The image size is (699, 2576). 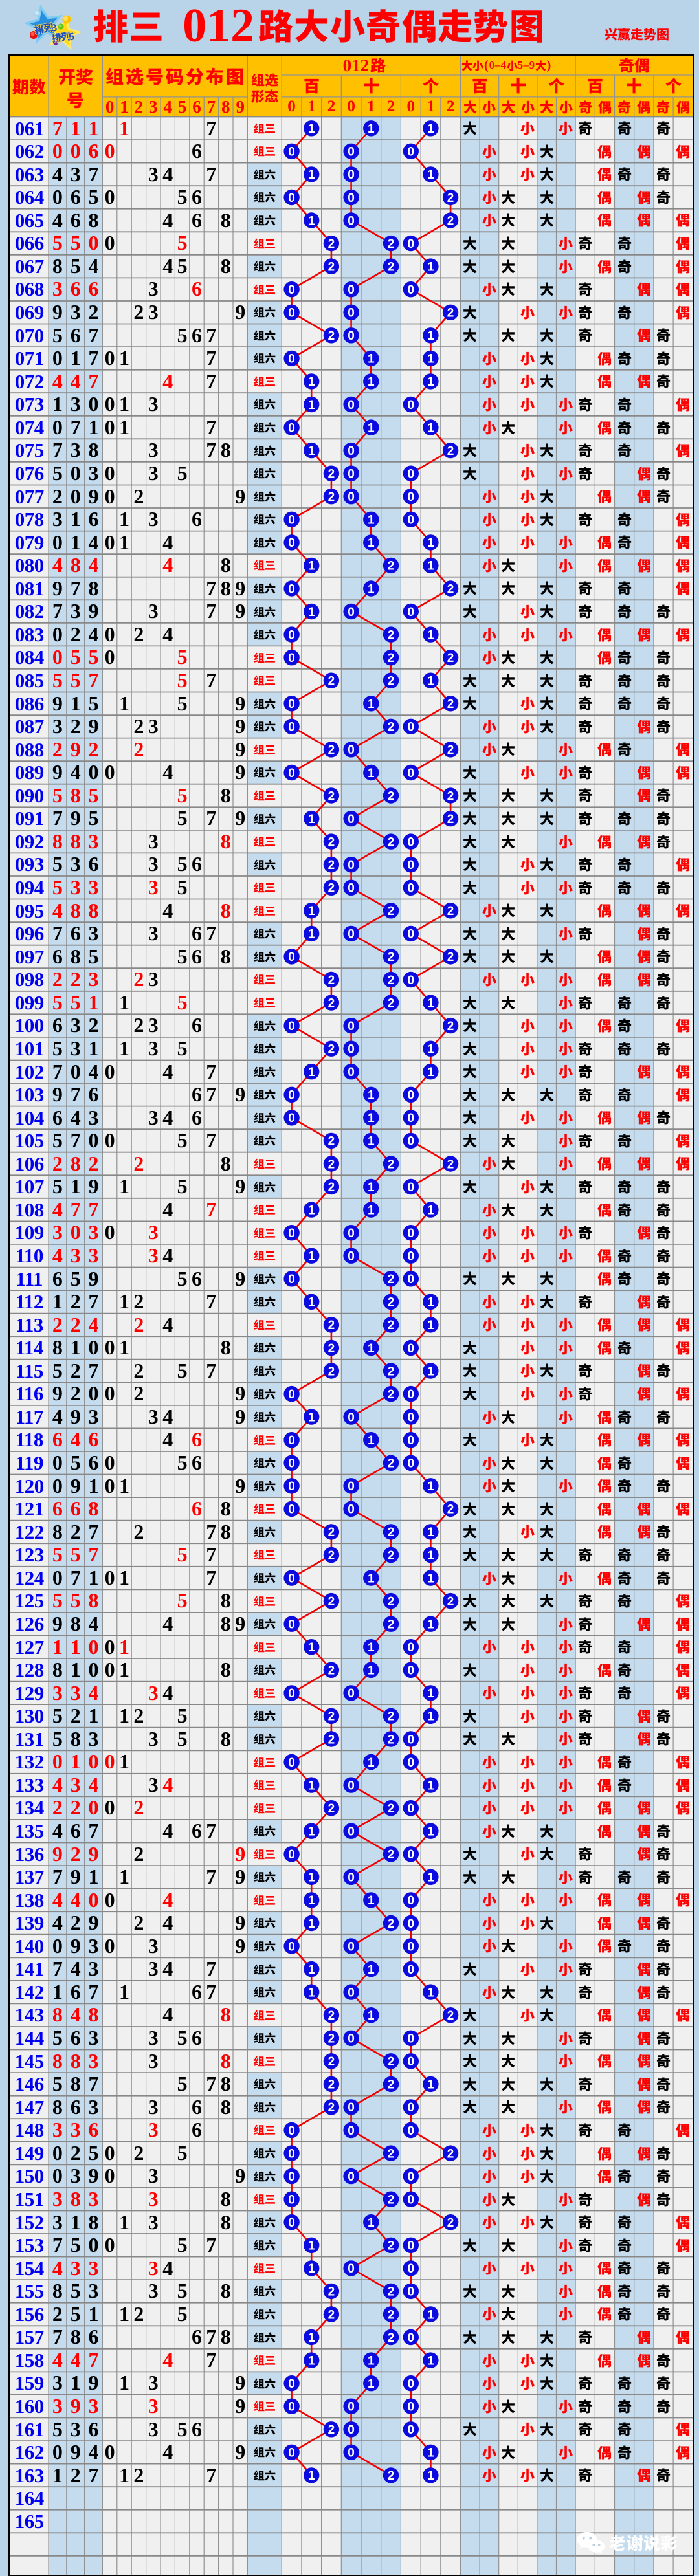 I want to click on svg-text: 5, so click(x=71, y=37).